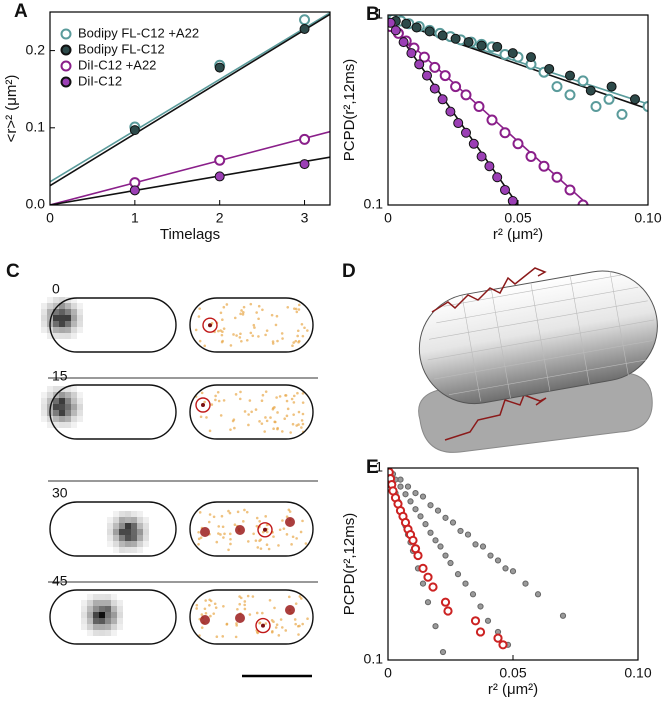 This screenshot has height=704, width=664. Describe the element at coordinates (203, 405) in the screenshot. I see `tracked-spot` at that location.